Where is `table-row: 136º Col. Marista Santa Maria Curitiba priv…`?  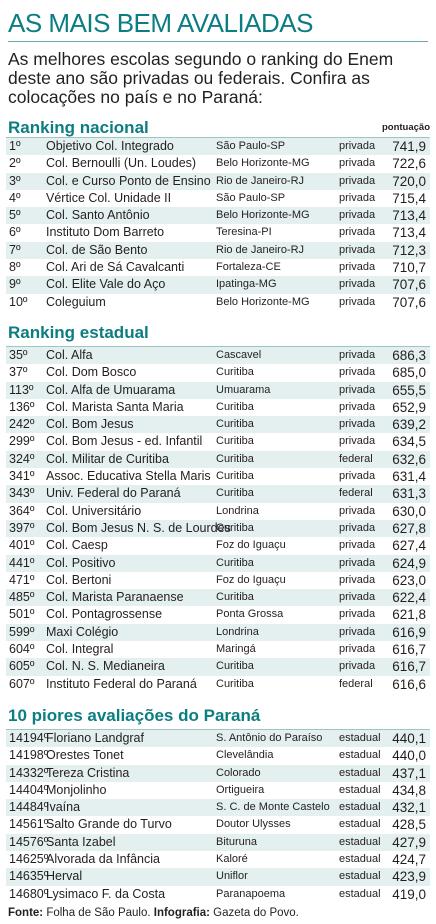
table-row: 136º Col. Marista Santa Maria Curitiba priv… is located at coordinates (218, 407).